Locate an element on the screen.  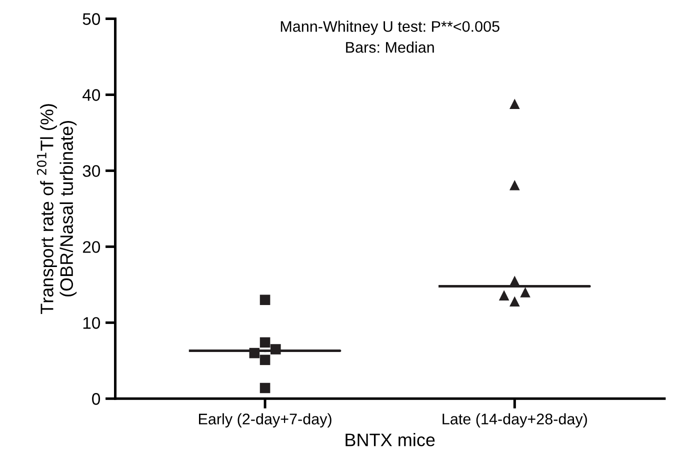
y-tick-label: 40 is located at coordinates (91, 95).